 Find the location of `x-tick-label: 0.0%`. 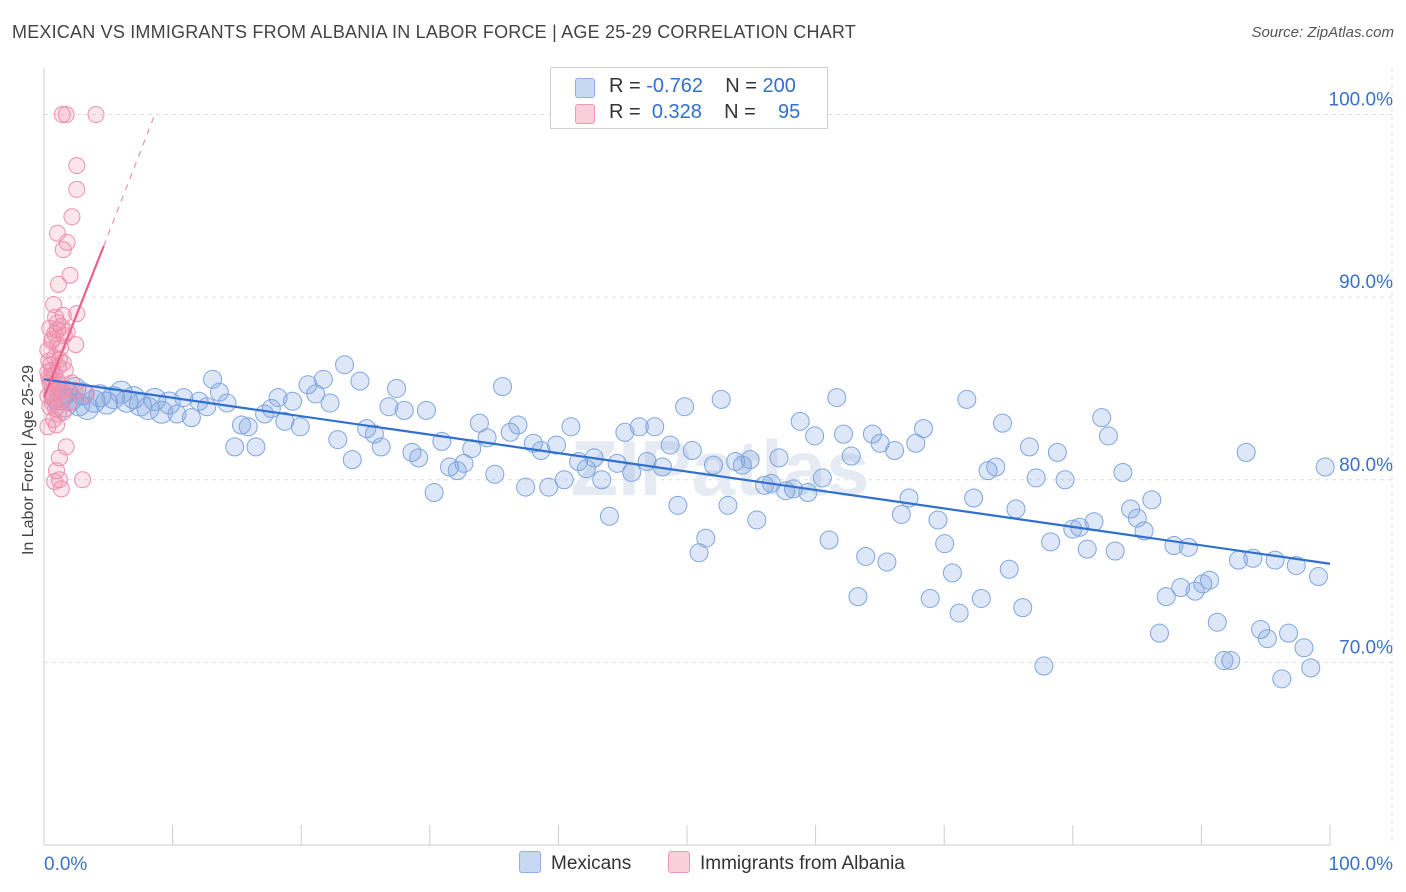

x-tick-label: 0.0% is located at coordinates (65, 864).